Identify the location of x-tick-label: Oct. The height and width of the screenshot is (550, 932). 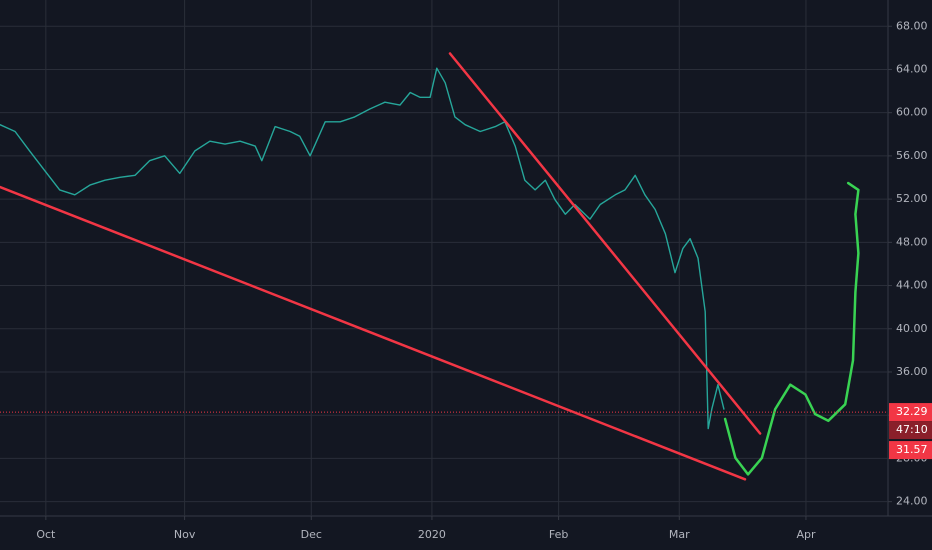
(46, 534).